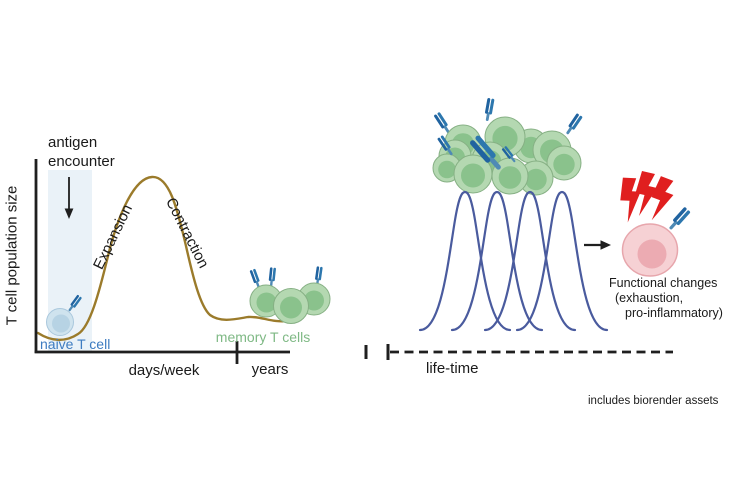 This screenshot has width=742, height=495. Describe the element at coordinates (164, 370) in the screenshot. I see `x-scale-days-week-label: days/week` at that location.